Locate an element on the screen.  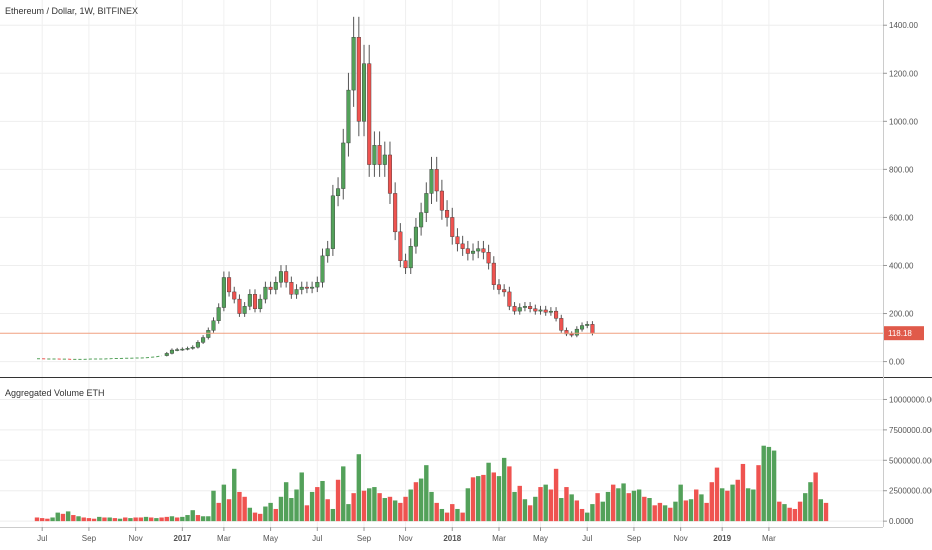
time-axis-tick-label: 2018 is located at coordinates (452, 538).